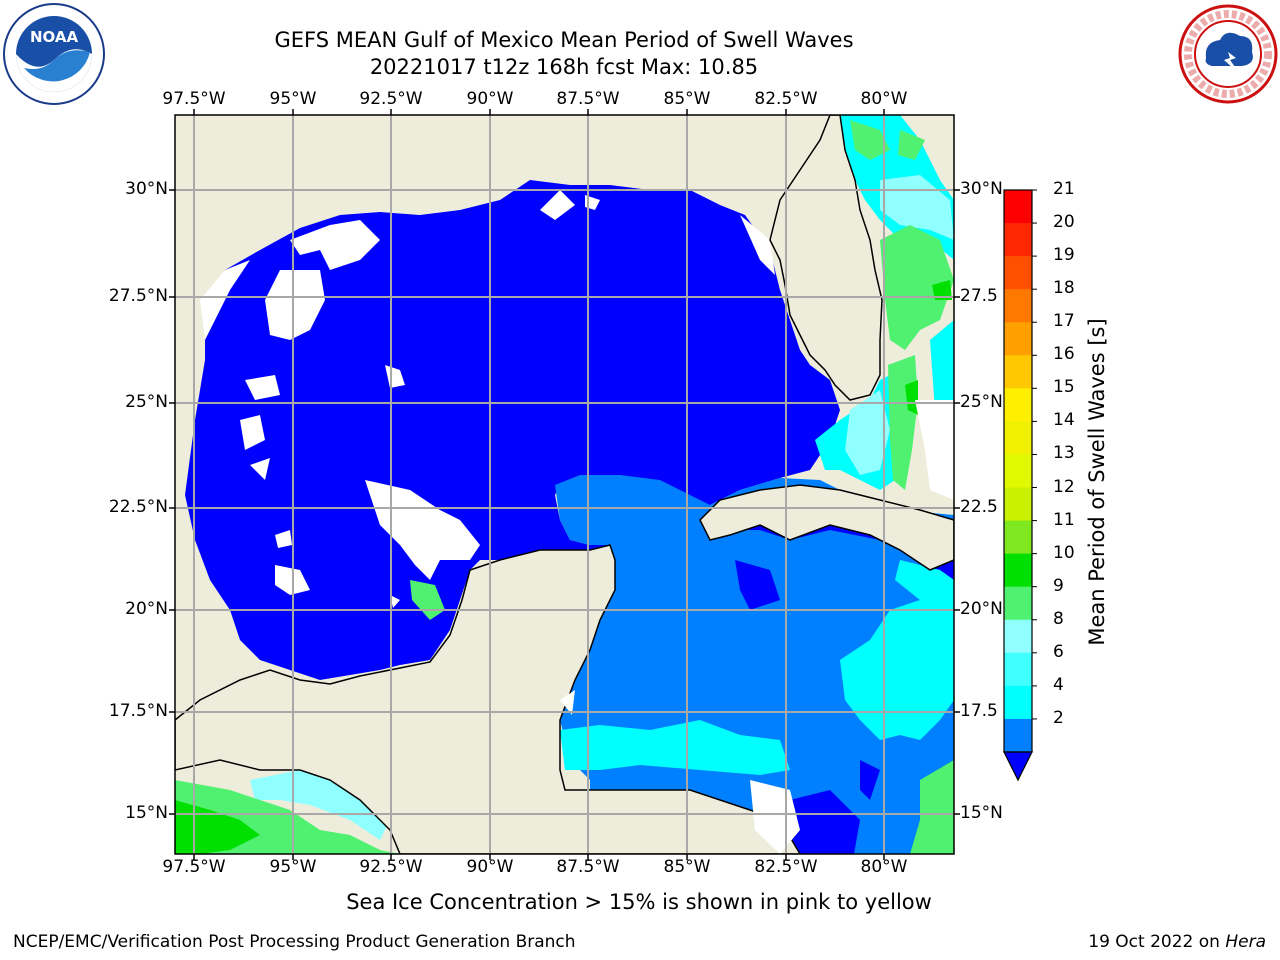  I want to click on lat-label-left: 25°N, so click(146, 402).